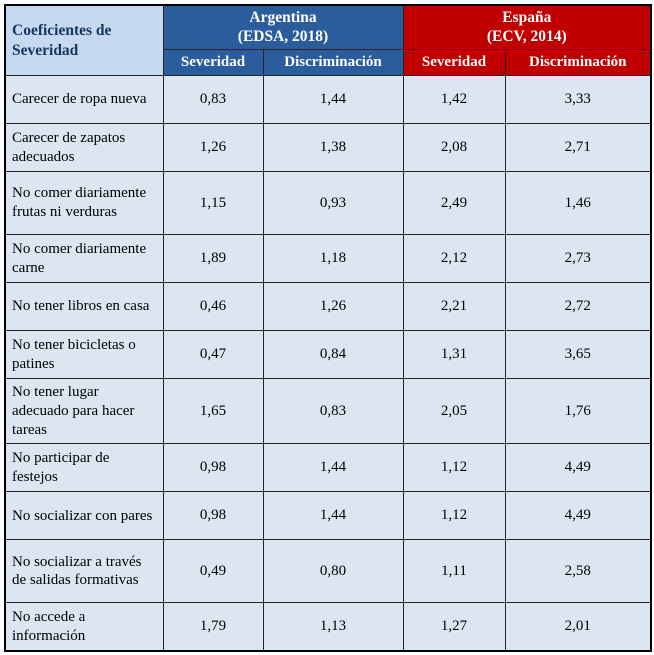 This screenshot has height=655, width=654. Describe the element at coordinates (578, 307) in the screenshot. I see `cell-value: 2,72` at that location.